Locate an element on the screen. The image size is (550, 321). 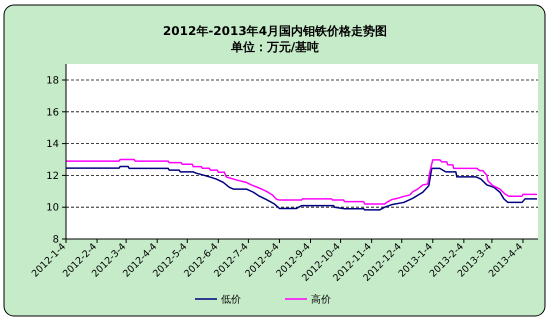
y-tick-label: 16 is located at coordinates (52, 112).